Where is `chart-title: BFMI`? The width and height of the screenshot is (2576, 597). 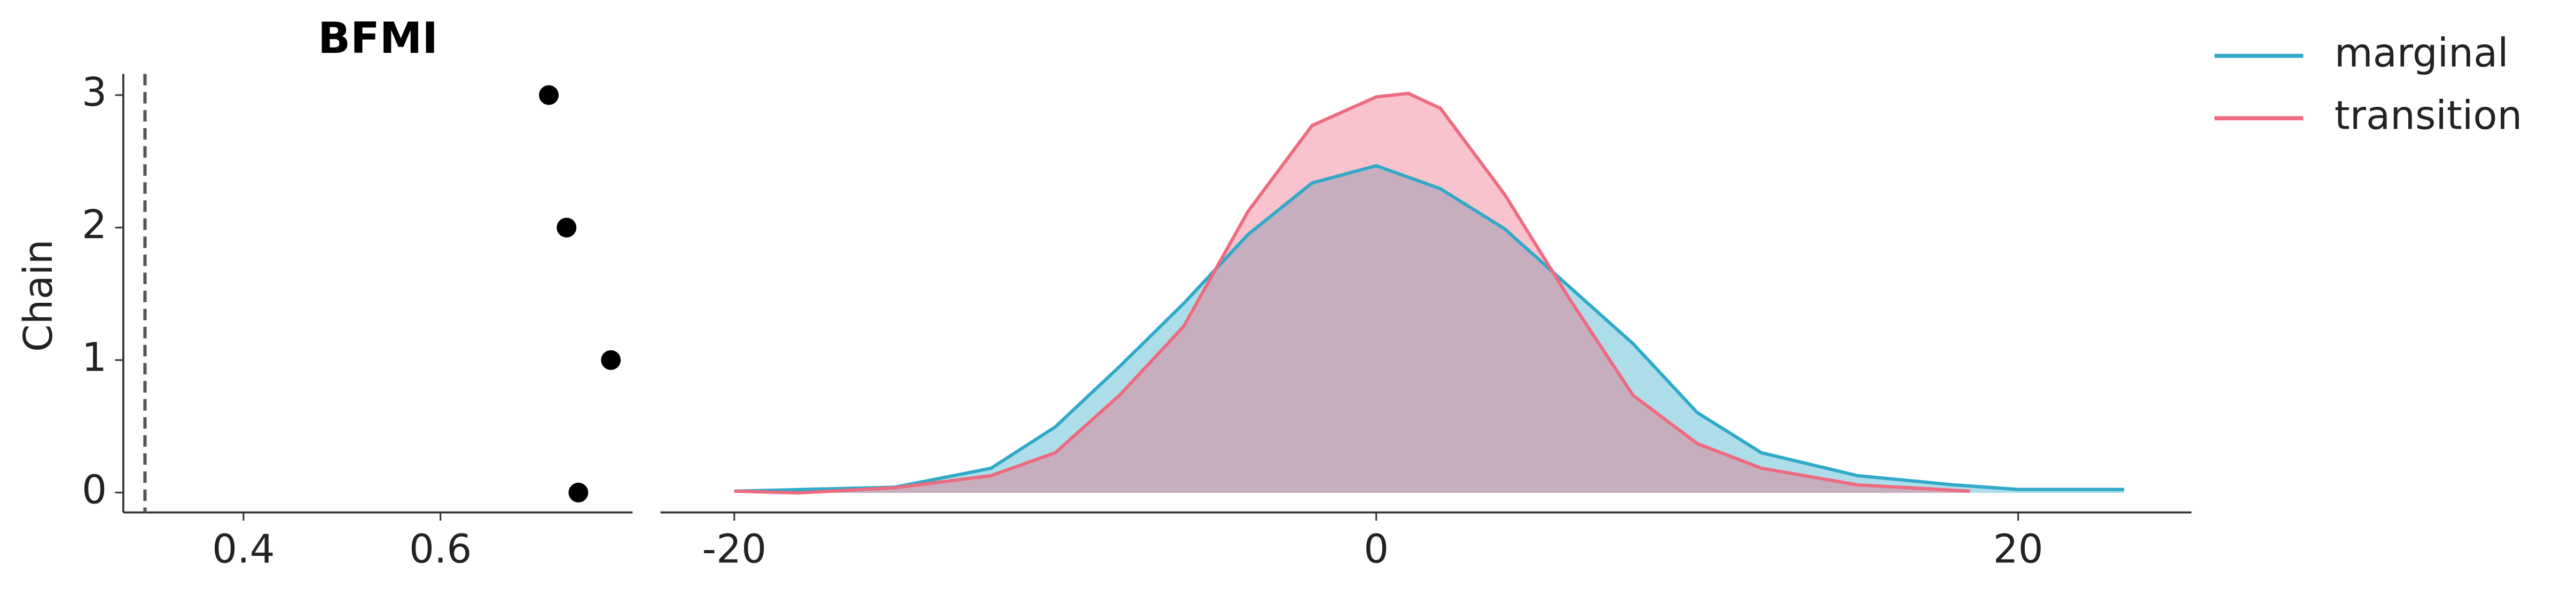
chart-title: BFMI is located at coordinates (378, 38).